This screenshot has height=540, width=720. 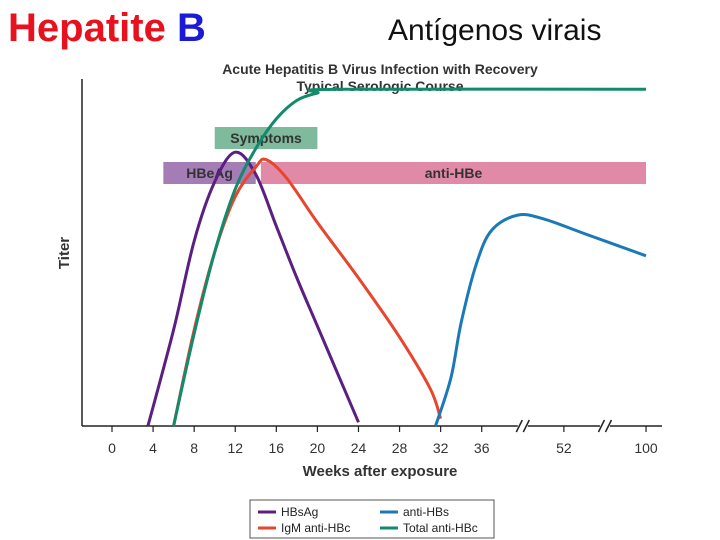 What do you see at coordinates (277, 448) in the screenshot?
I see `x-tick-label: 16` at bounding box center [277, 448].